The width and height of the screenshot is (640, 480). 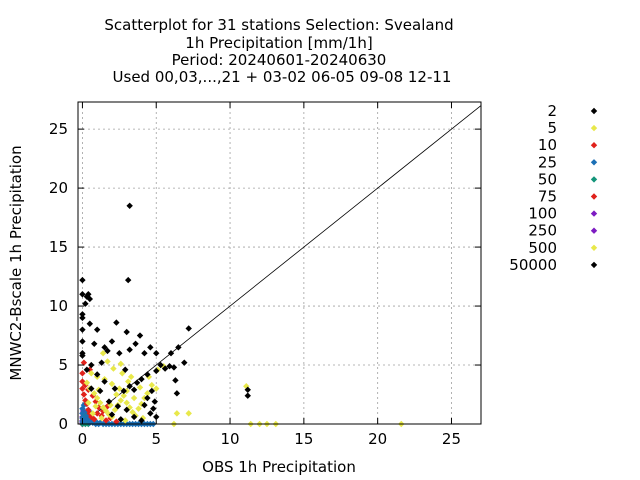 I want to click on x-tick-label: 20, so click(x=377, y=439).